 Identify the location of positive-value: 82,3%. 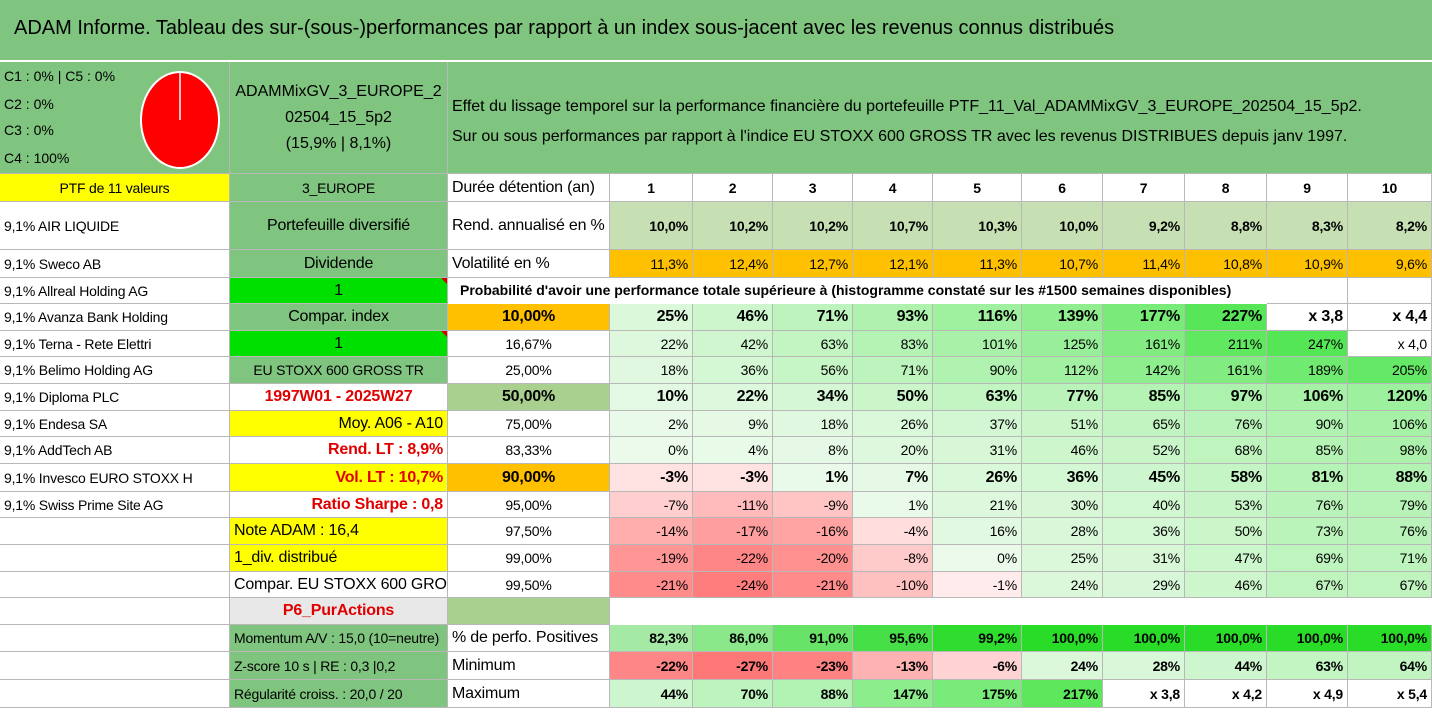
(651, 638).